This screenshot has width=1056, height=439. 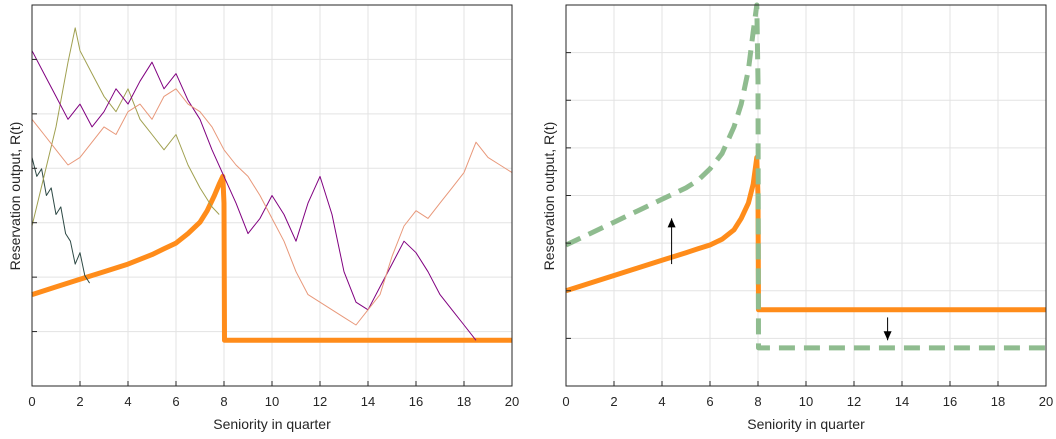 I want to click on right-ylabel: Reservation output, R(t), so click(x=549, y=196).